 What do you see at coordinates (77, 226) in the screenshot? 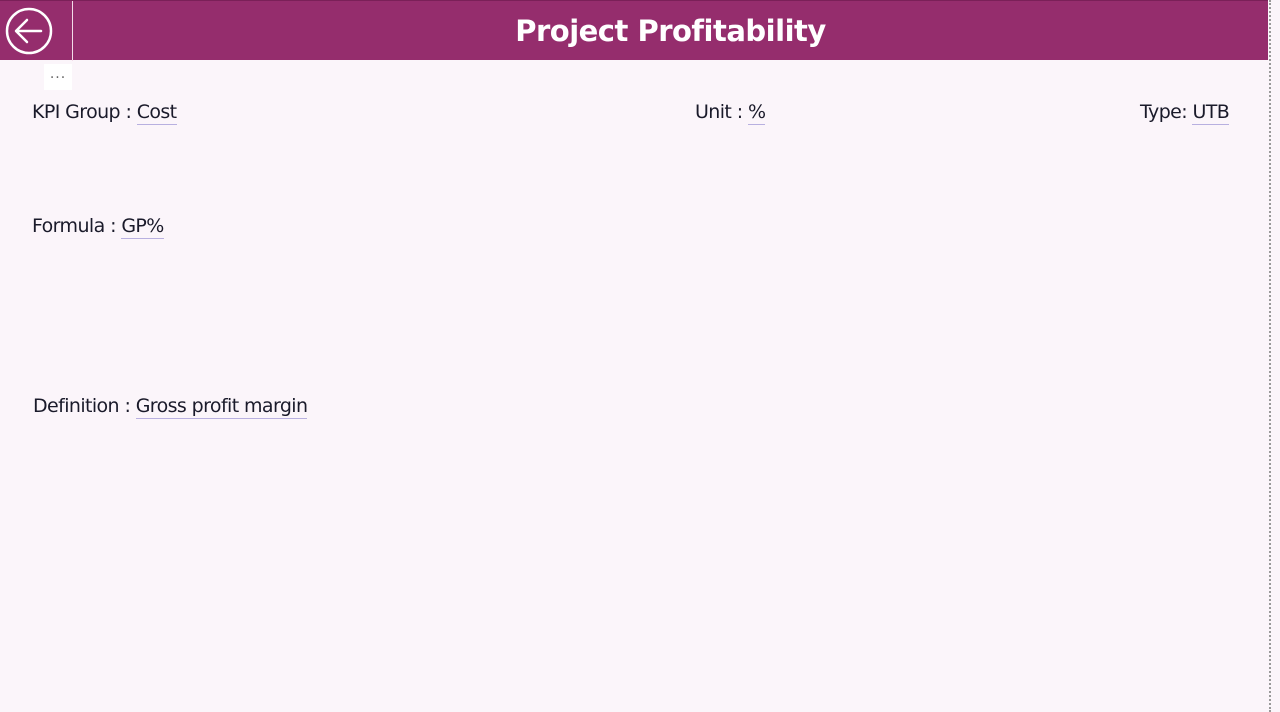
I see `formula-label: Formula :` at bounding box center [77, 226].